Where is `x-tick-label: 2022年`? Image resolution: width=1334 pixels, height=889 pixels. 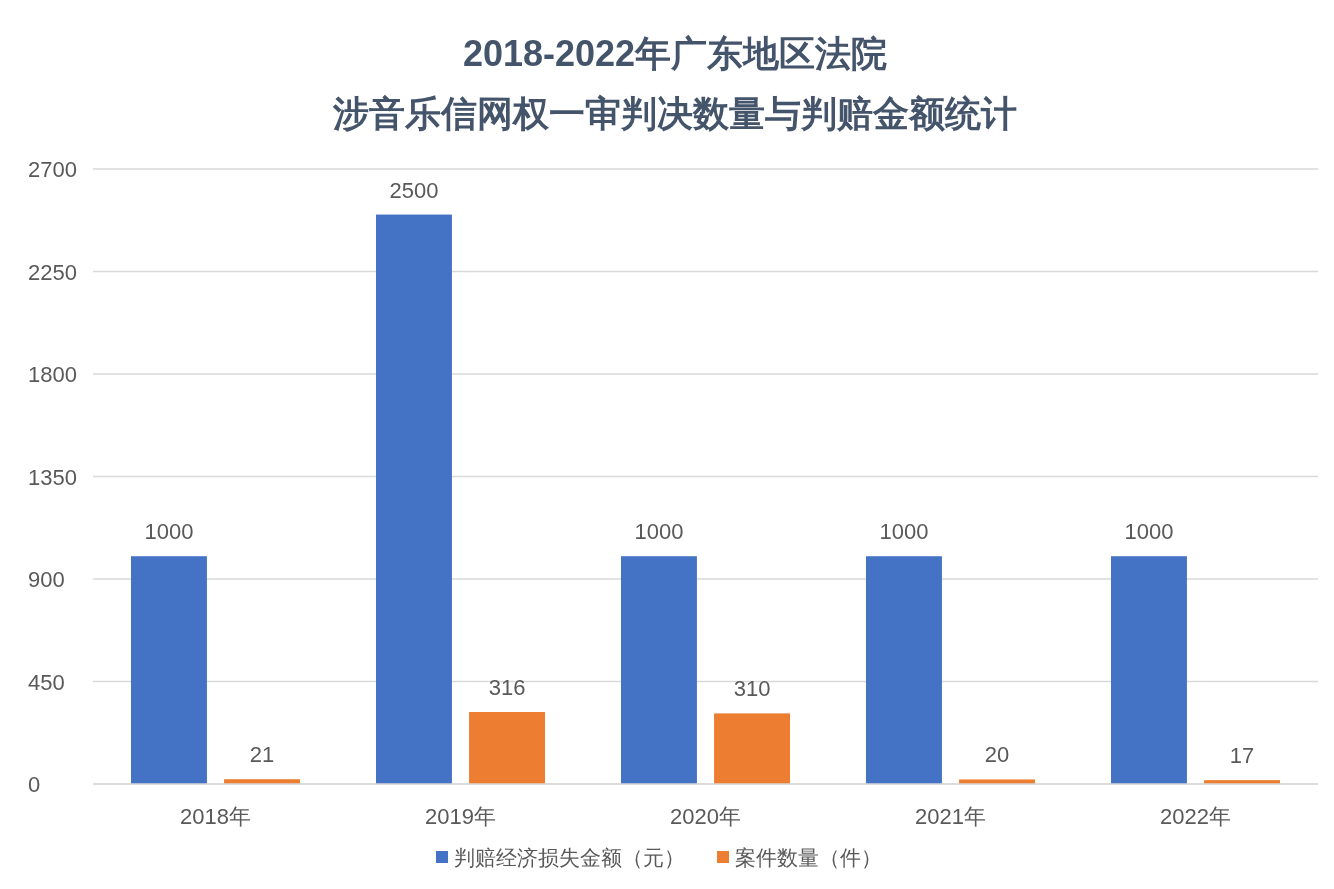 x-tick-label: 2022年 is located at coordinates (1195, 816).